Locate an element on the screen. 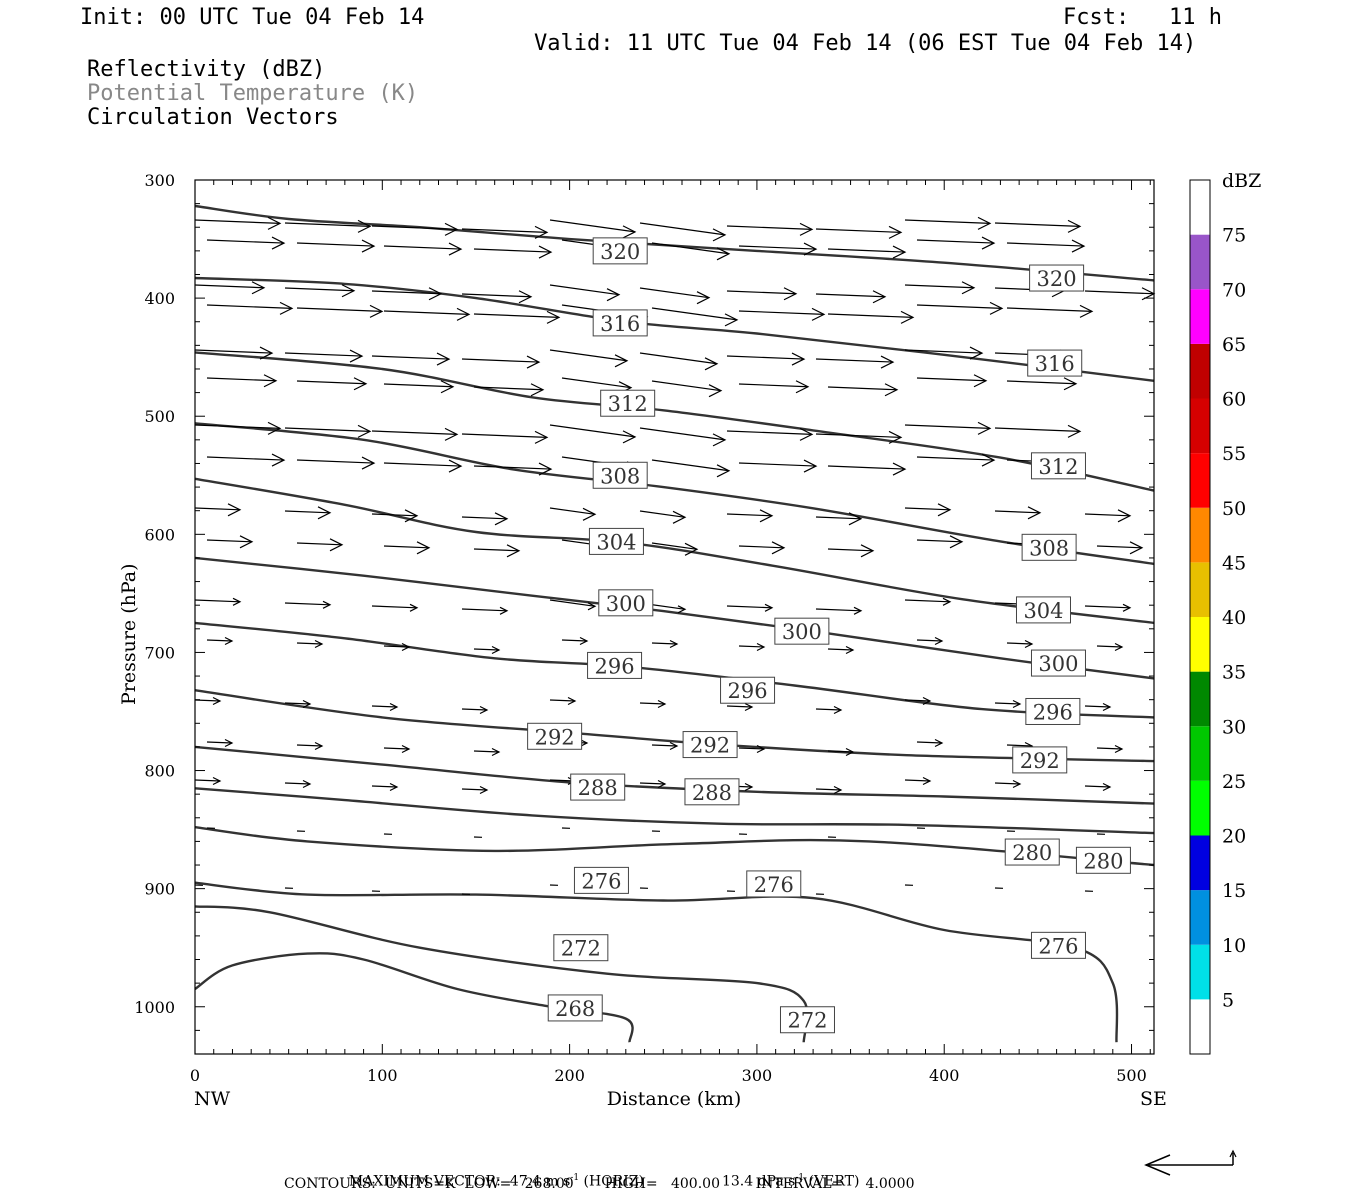 The width and height of the screenshot is (1350, 1200). x-axis-label: Distance (km) is located at coordinates (674, 1099).